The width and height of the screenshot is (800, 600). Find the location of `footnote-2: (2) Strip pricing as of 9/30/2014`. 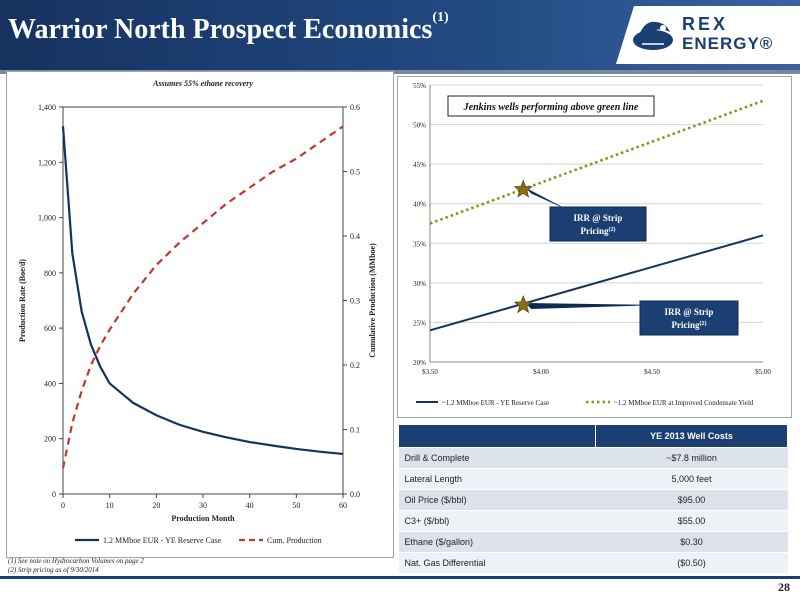

footnote-2: (2) Strip pricing as of 9/30/2014 is located at coordinates (53, 570).